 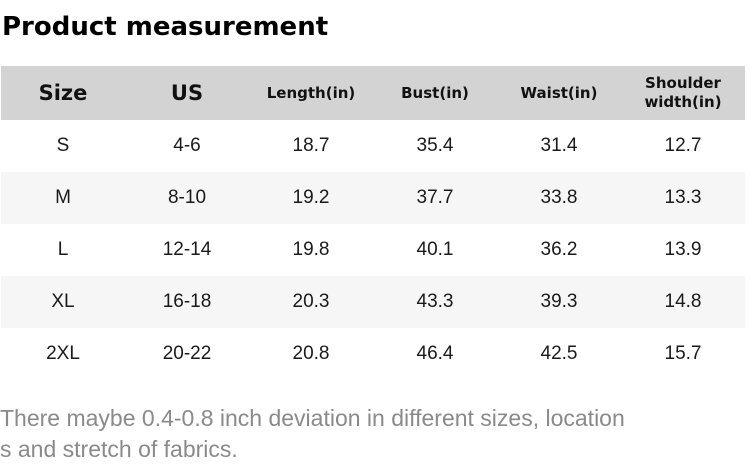 I want to click on table-row-l: L 12-14 19.8 40.1 36.2 13.9, so click(x=373, y=250).